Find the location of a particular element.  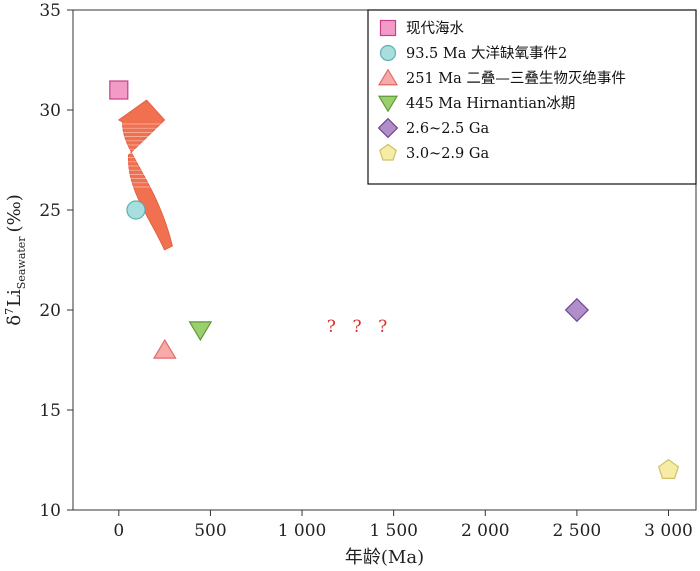

legend-entry-label: 2.6~2.5 Ga is located at coordinates (447, 129).